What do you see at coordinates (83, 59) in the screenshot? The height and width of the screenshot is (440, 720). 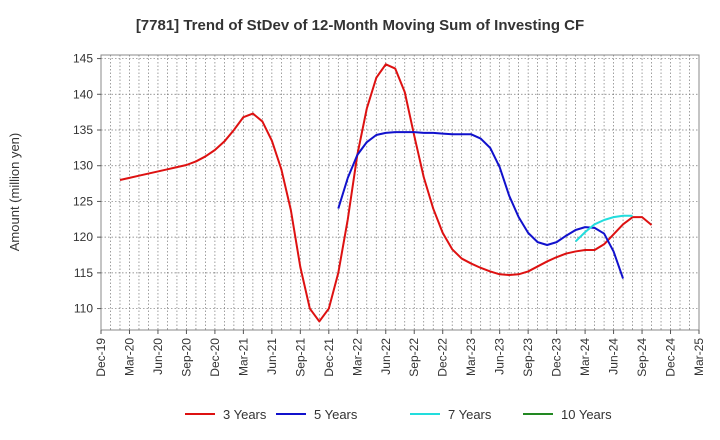 I see `y-tick-label: 145` at bounding box center [83, 59].